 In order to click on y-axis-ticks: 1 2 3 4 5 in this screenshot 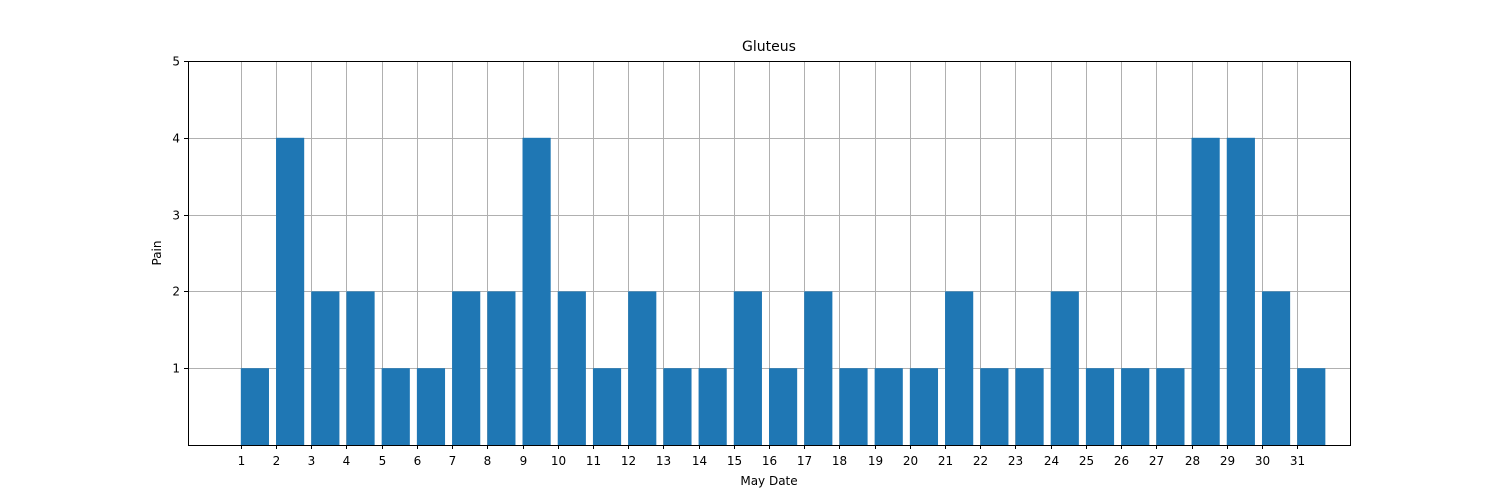, I will do `click(180, 215)`.